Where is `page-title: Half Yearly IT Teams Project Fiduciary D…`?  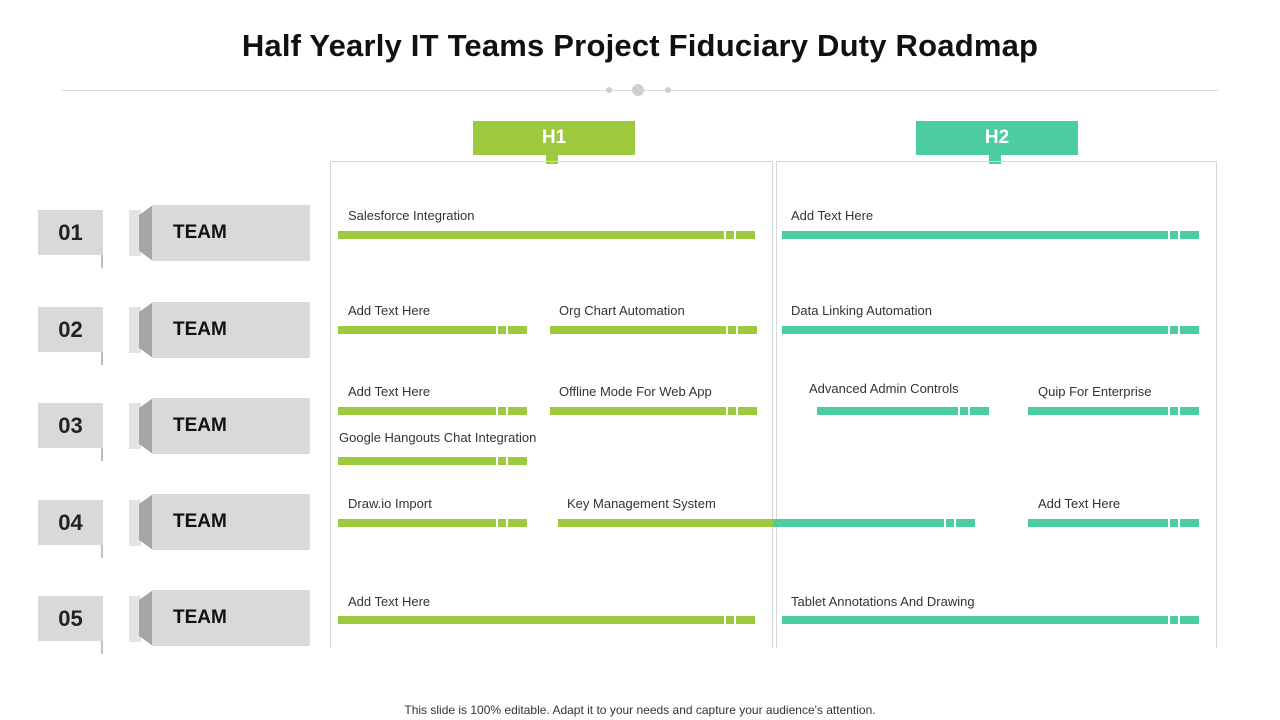 page-title: Half Yearly IT Teams Project Fiduciary D… is located at coordinates (640, 45).